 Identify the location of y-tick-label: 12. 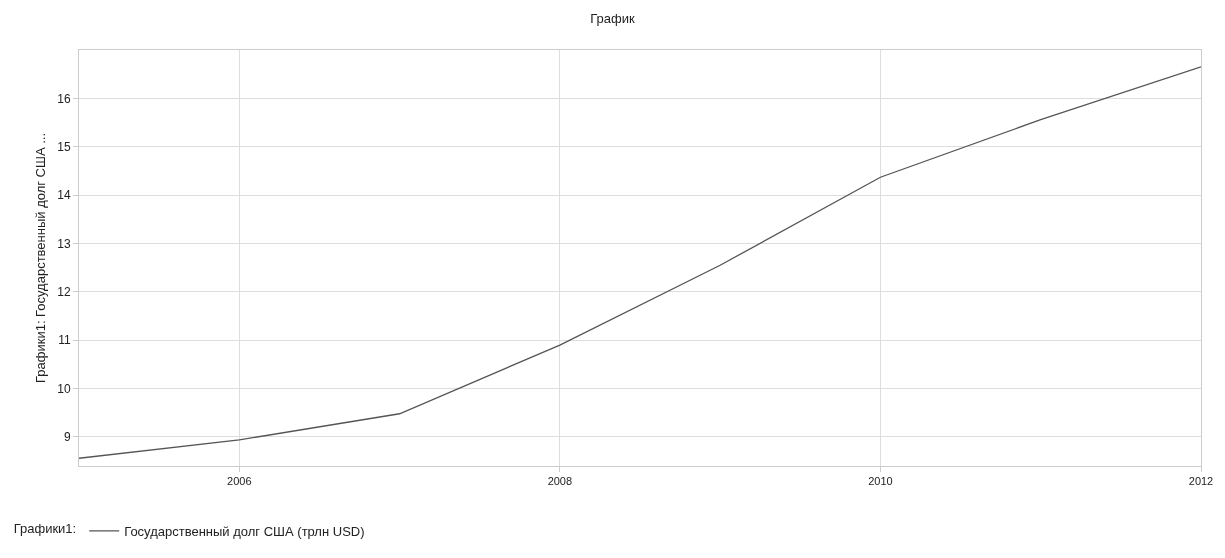
(64, 292).